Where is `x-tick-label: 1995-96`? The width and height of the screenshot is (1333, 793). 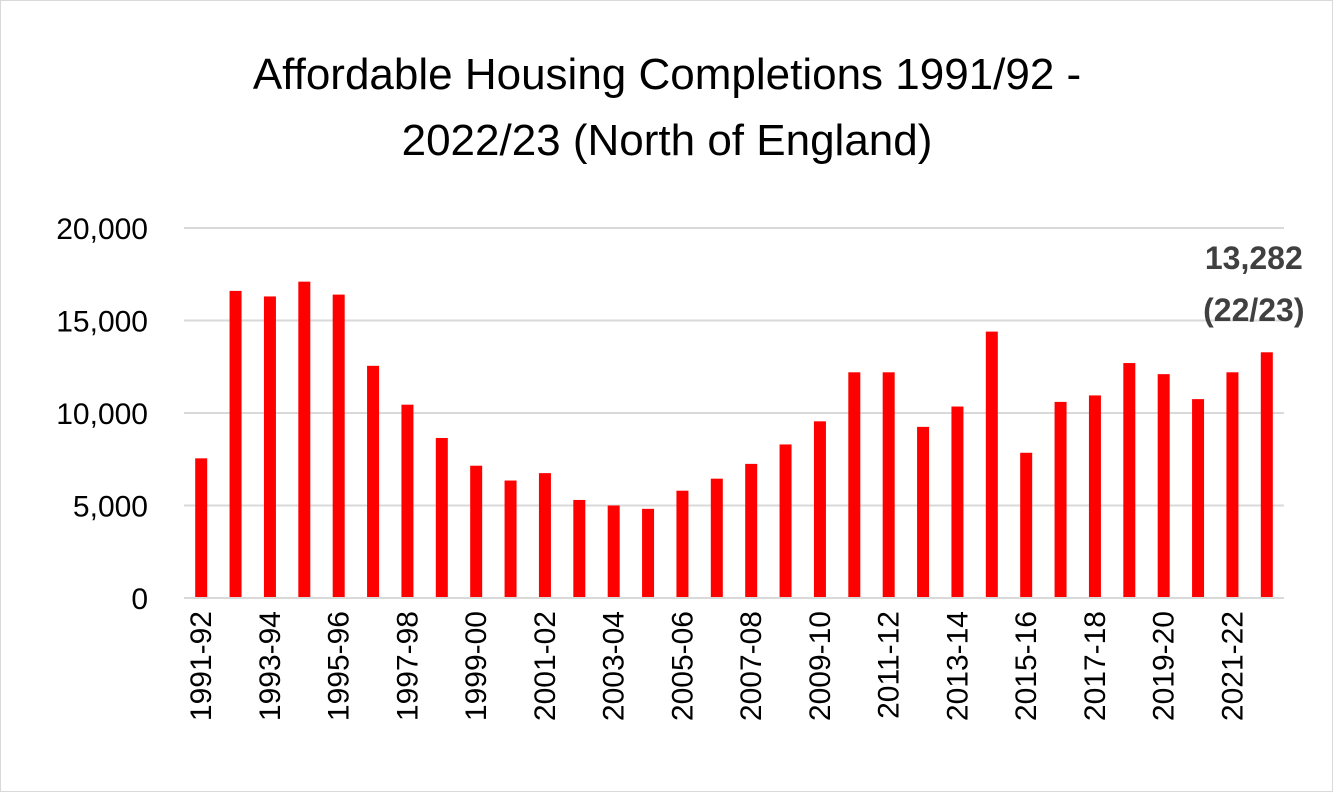 x-tick-label: 1995-96 is located at coordinates (339, 666).